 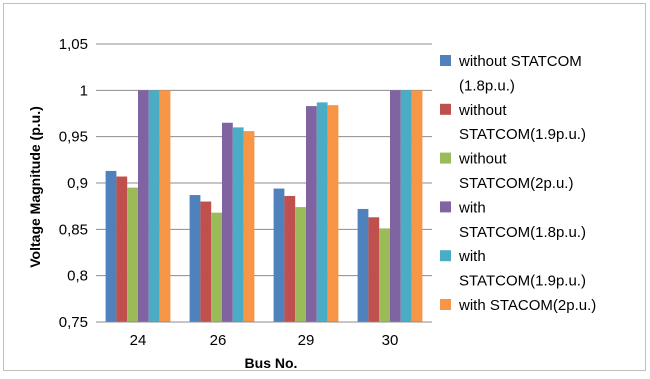 I want to click on y-tick-label: 1,05, so click(x=73, y=44).